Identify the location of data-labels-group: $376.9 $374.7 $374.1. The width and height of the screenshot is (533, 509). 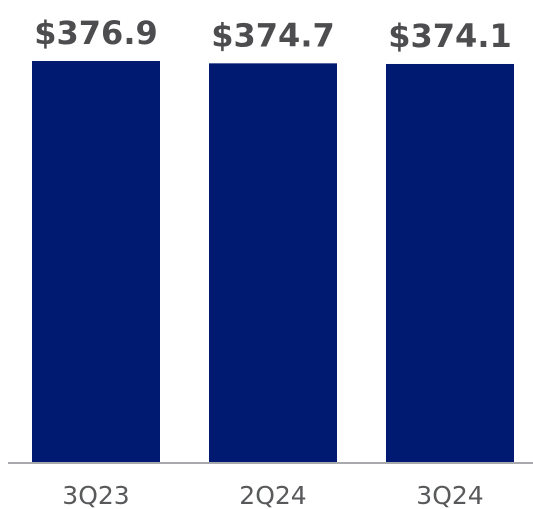
(272, 34).